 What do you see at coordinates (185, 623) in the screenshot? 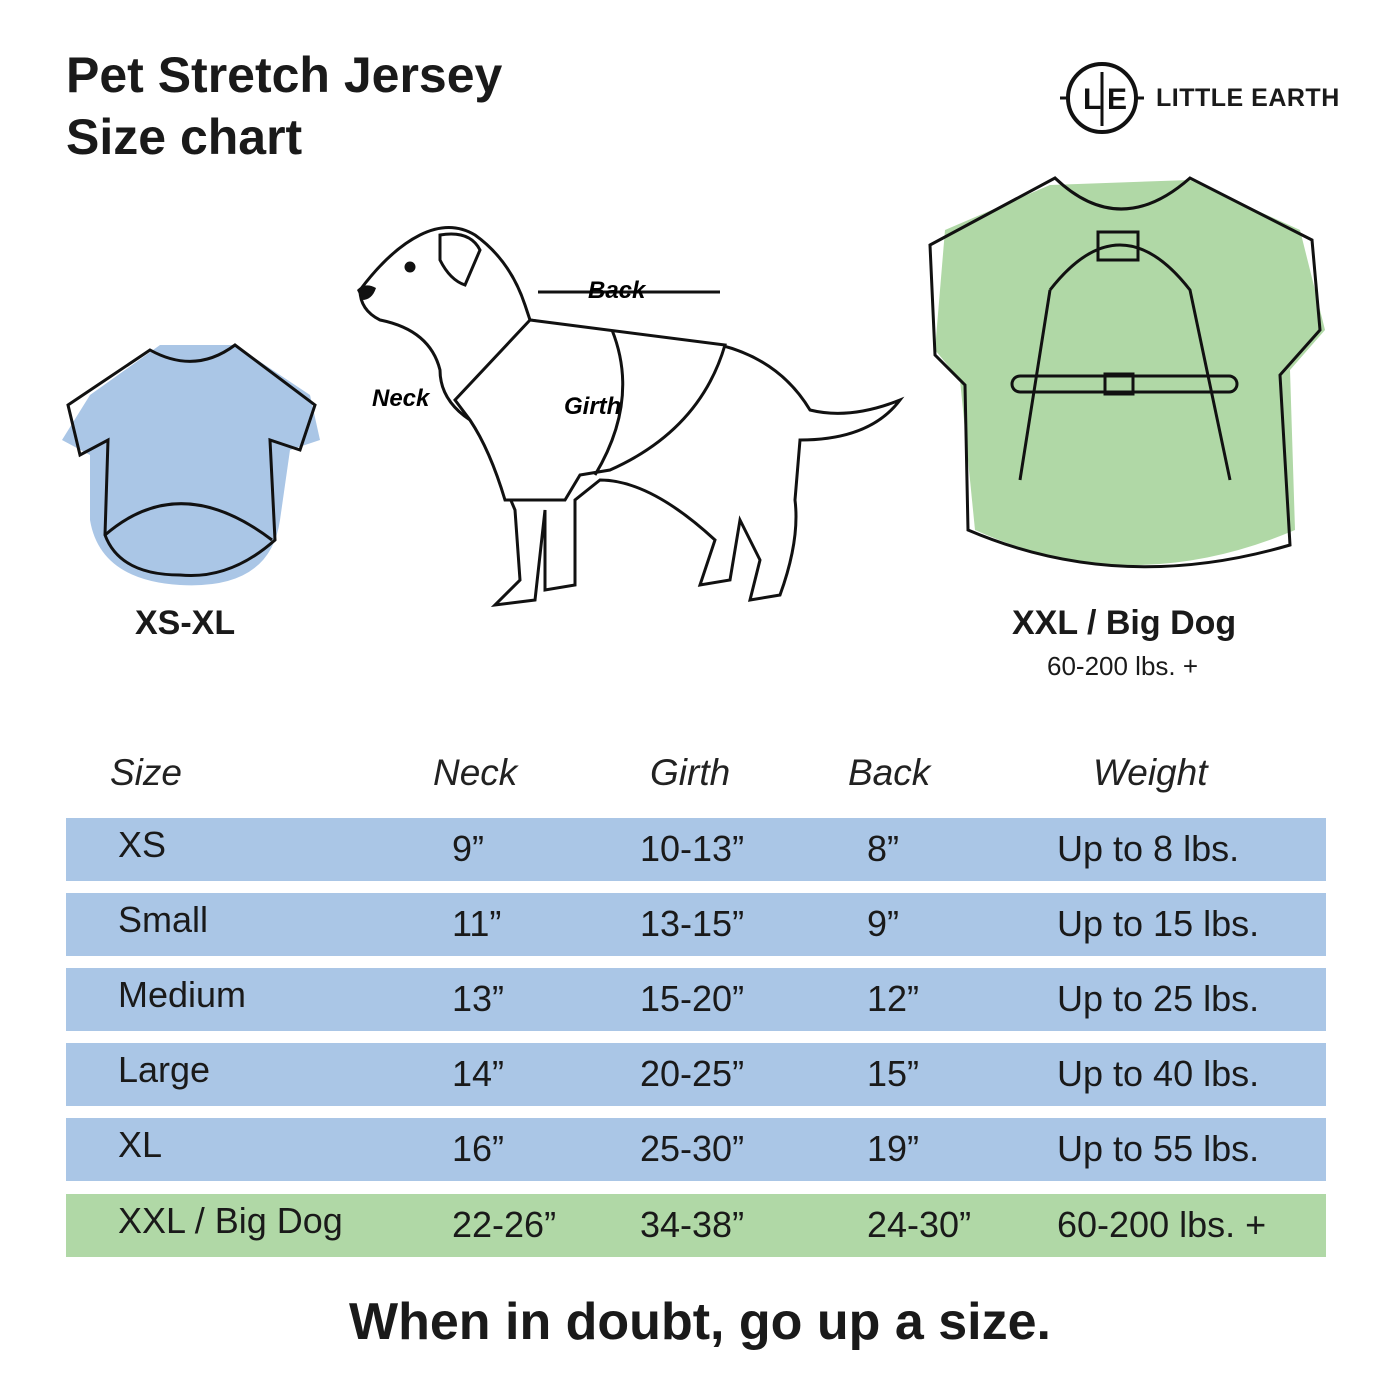
I see `small-jersey-label: XS-XL` at bounding box center [185, 623].